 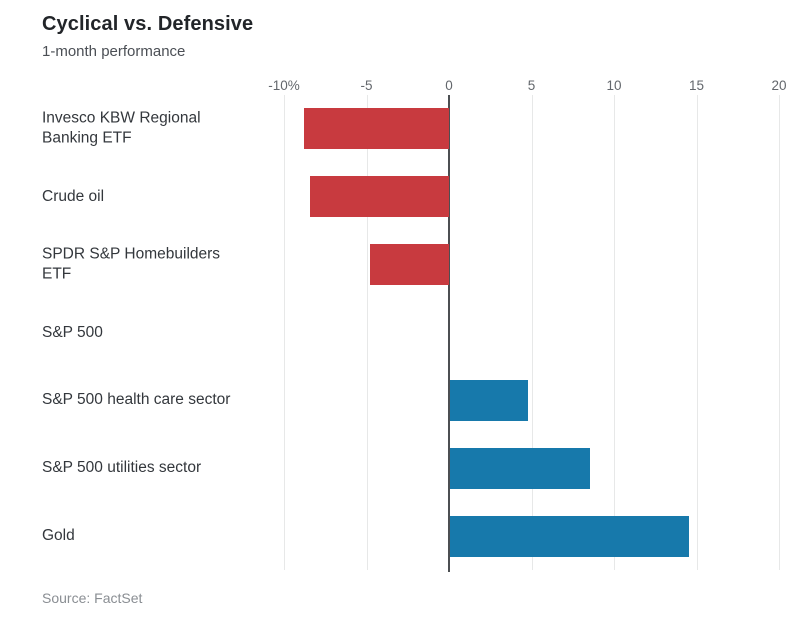 What do you see at coordinates (614, 85) in the screenshot?
I see `axis-tick-label: 10` at bounding box center [614, 85].